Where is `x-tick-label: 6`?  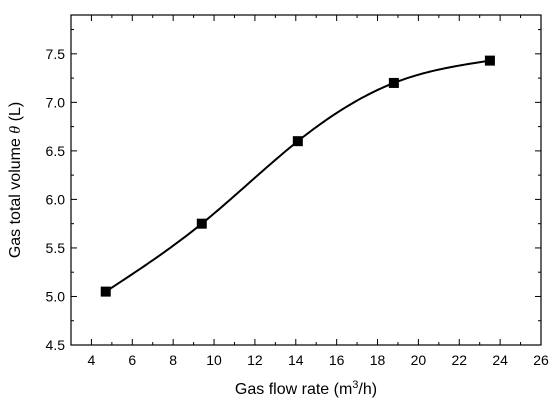
x-tick-label: 6 is located at coordinates (132, 360).